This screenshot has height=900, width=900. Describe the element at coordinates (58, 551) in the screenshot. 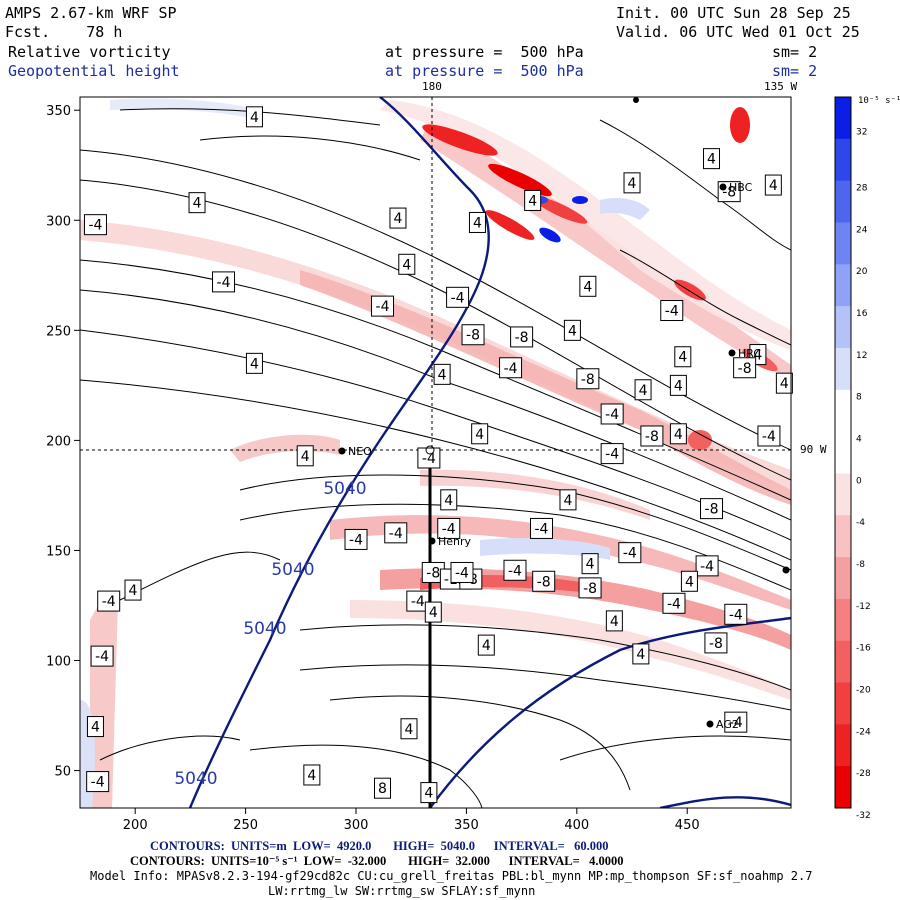

I see `y-tick-label: 150` at that location.